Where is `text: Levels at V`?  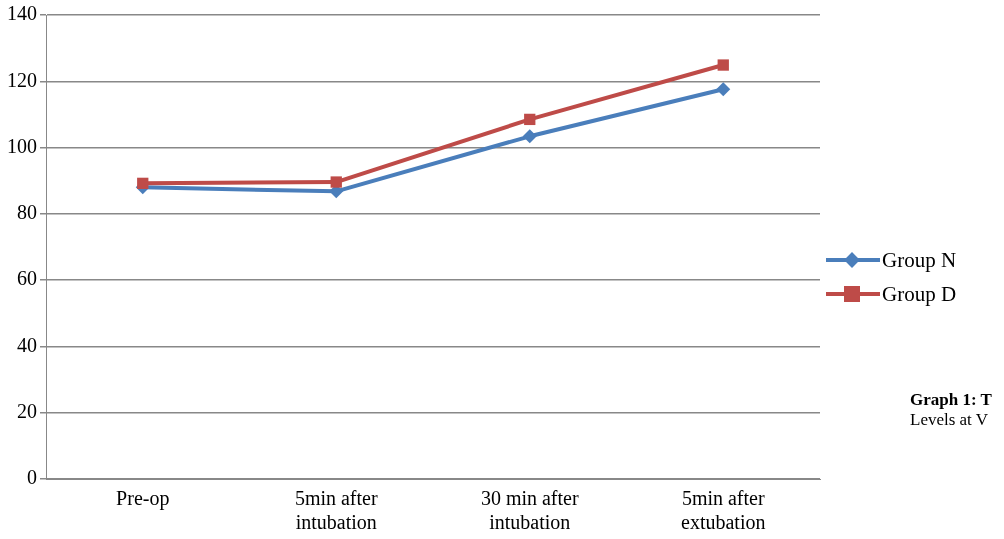 text: Levels at V is located at coordinates (950, 420).